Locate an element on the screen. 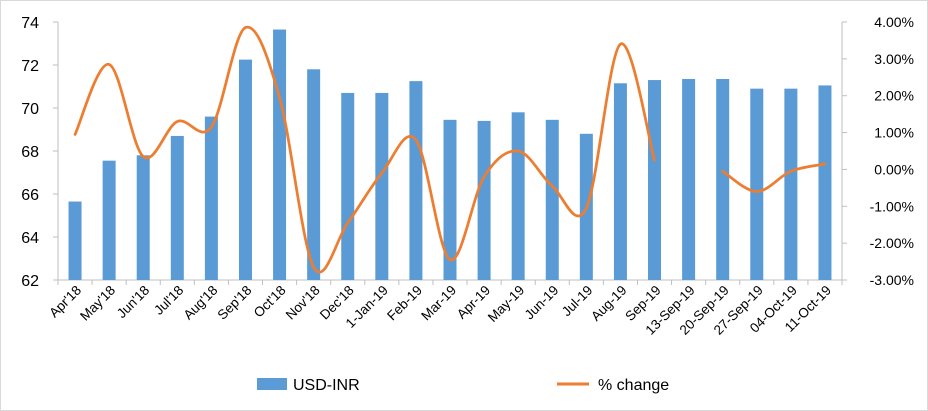  category-label: Aug-19 is located at coordinates (608, 303).